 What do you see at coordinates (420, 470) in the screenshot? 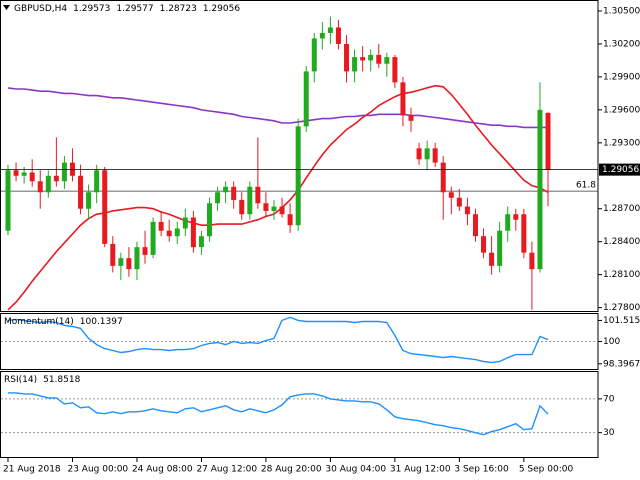
I see `x-tick-label: 31 Aug 12:00` at bounding box center [420, 470].